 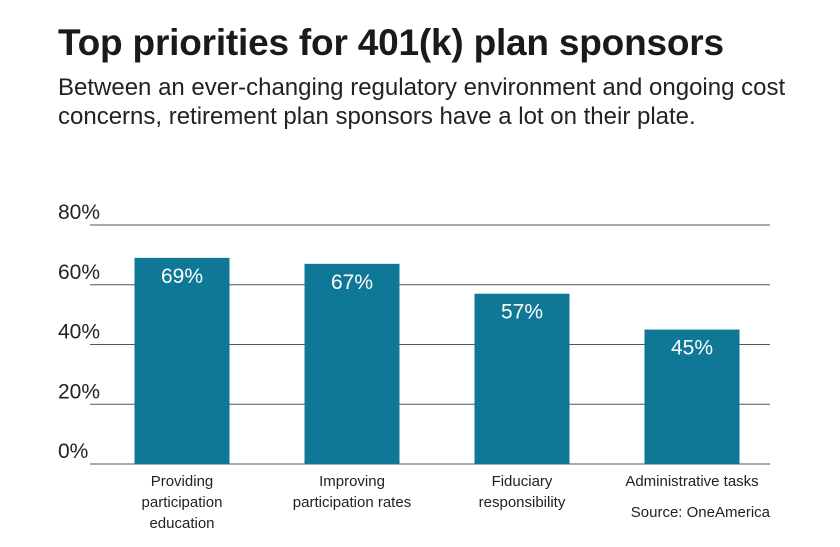 I want to click on y-tick-label: 20%, so click(x=79, y=391).